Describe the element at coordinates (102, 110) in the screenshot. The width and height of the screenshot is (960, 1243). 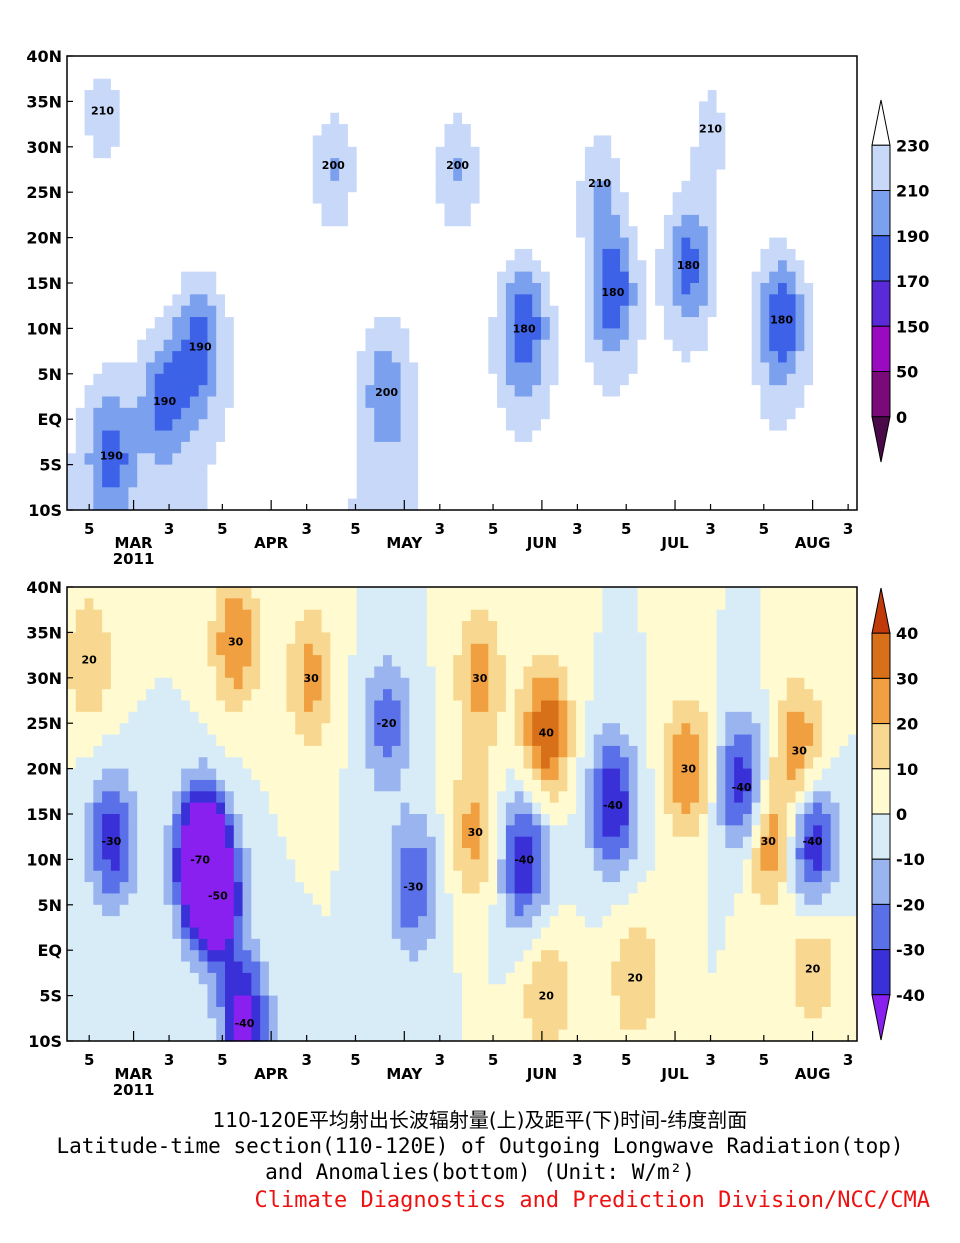
I see `contour-label: 210` at that location.